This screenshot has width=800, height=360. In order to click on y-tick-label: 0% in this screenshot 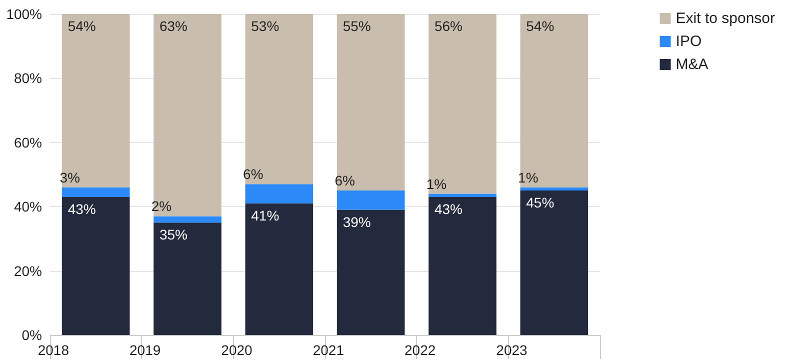, I will do `click(32, 335)`.